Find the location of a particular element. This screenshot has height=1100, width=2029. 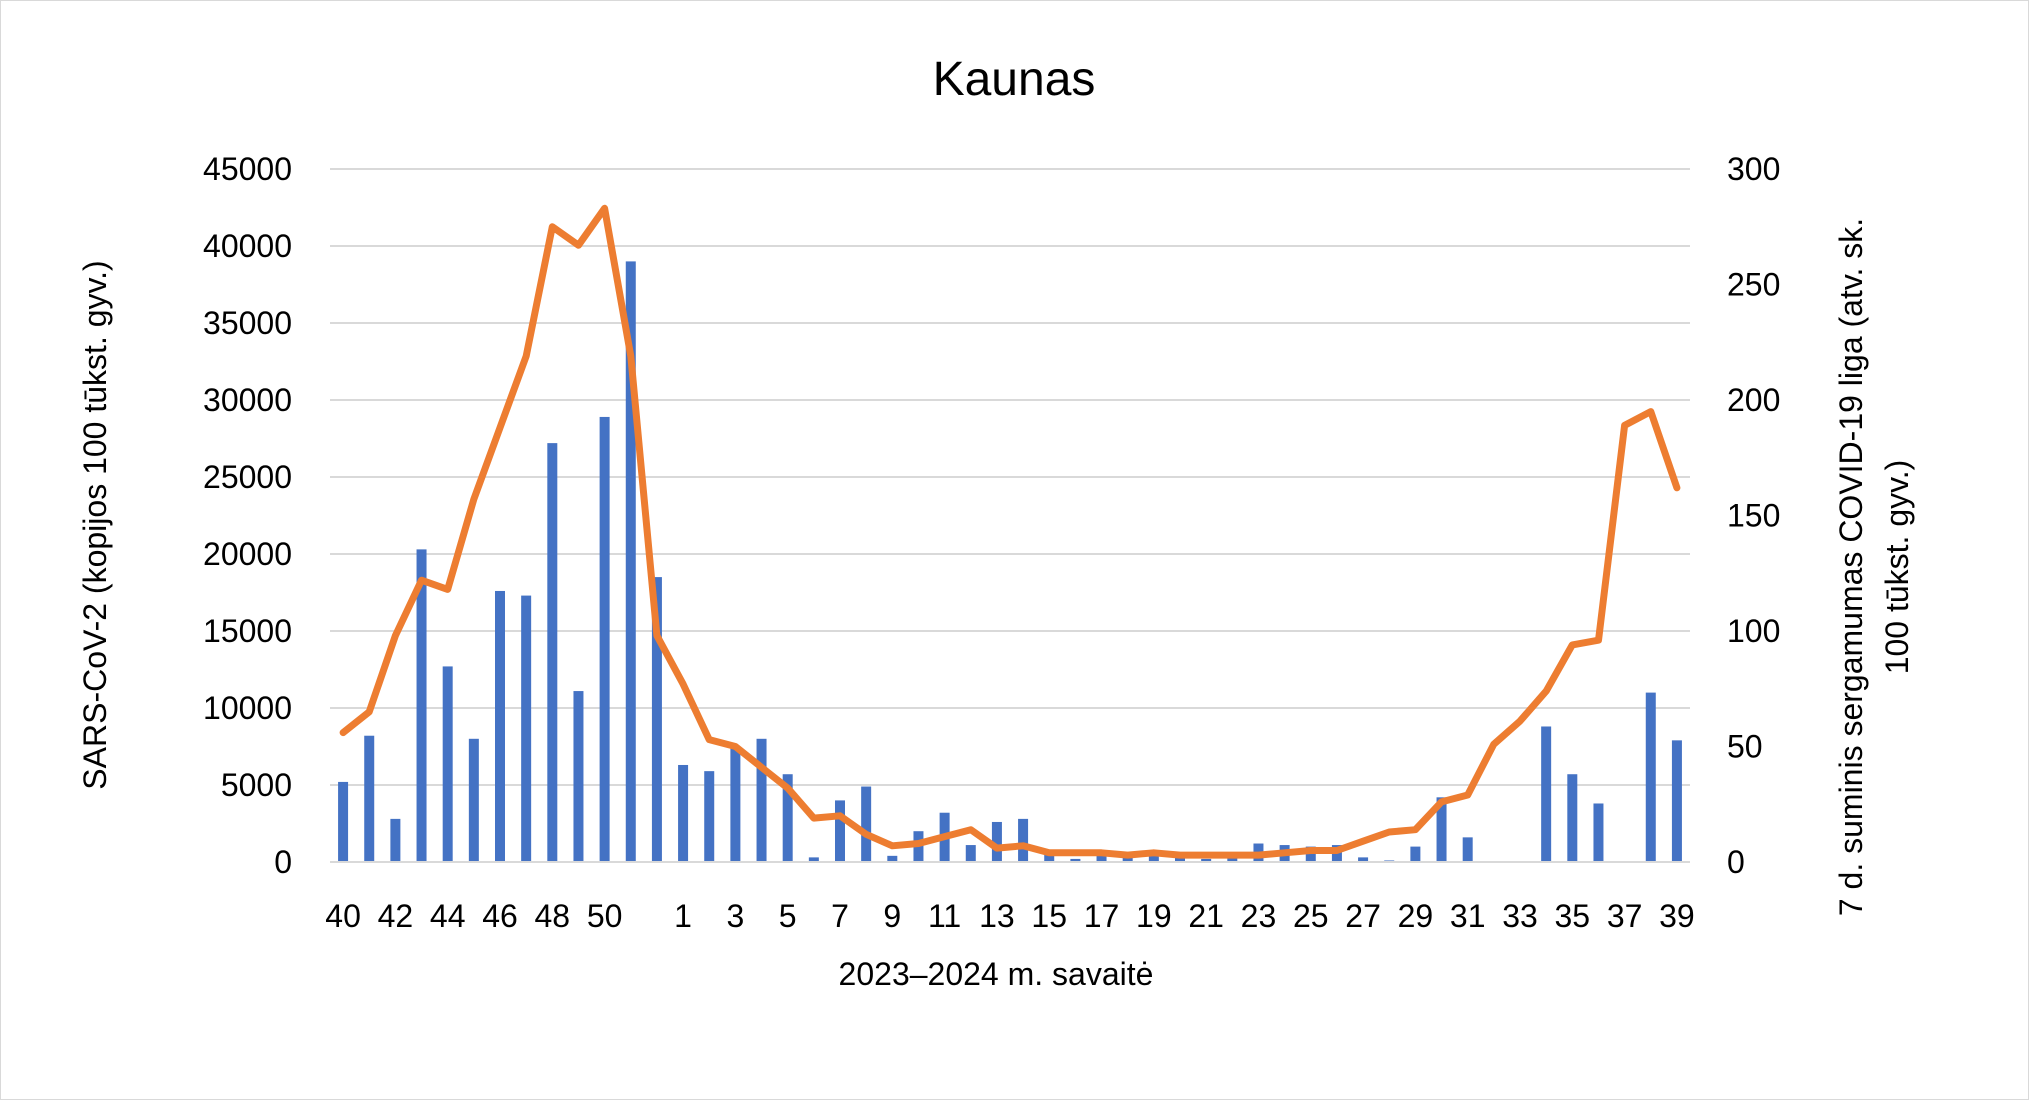

y-right-tick-label: 200 is located at coordinates (1753, 400).